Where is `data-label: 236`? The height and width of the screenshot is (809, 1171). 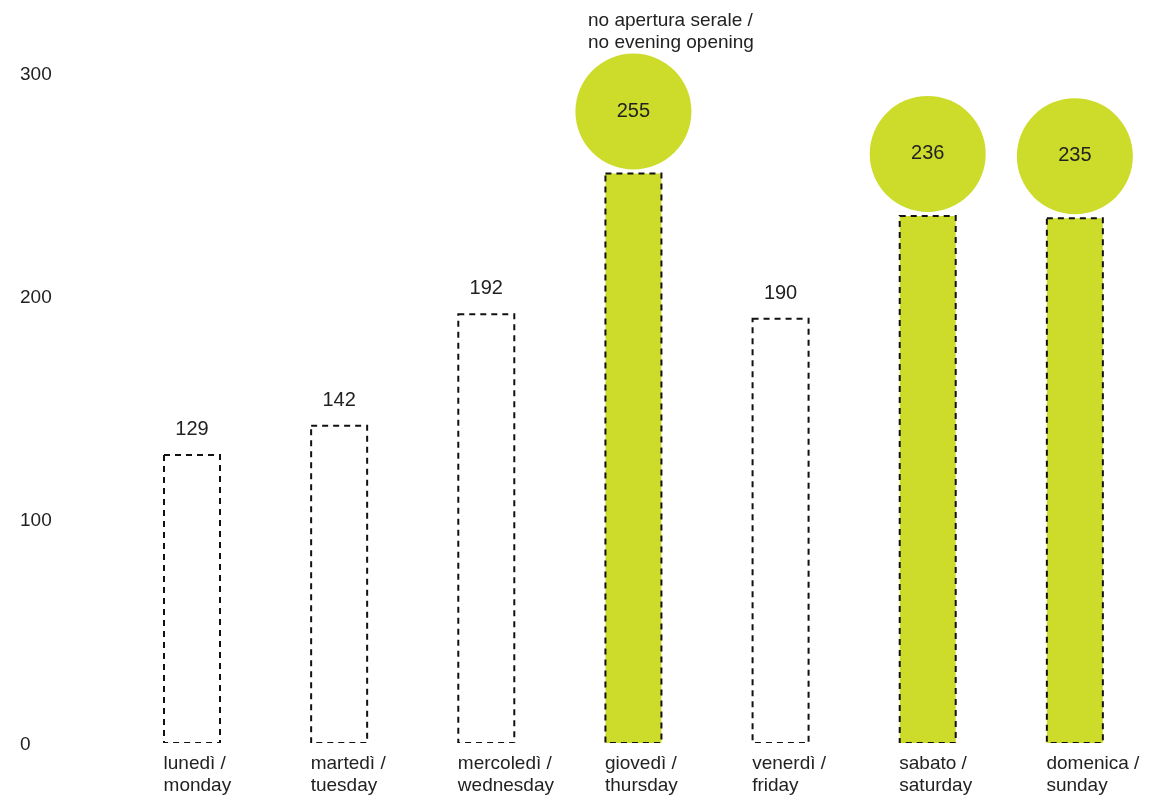 data-label: 236 is located at coordinates (928, 152).